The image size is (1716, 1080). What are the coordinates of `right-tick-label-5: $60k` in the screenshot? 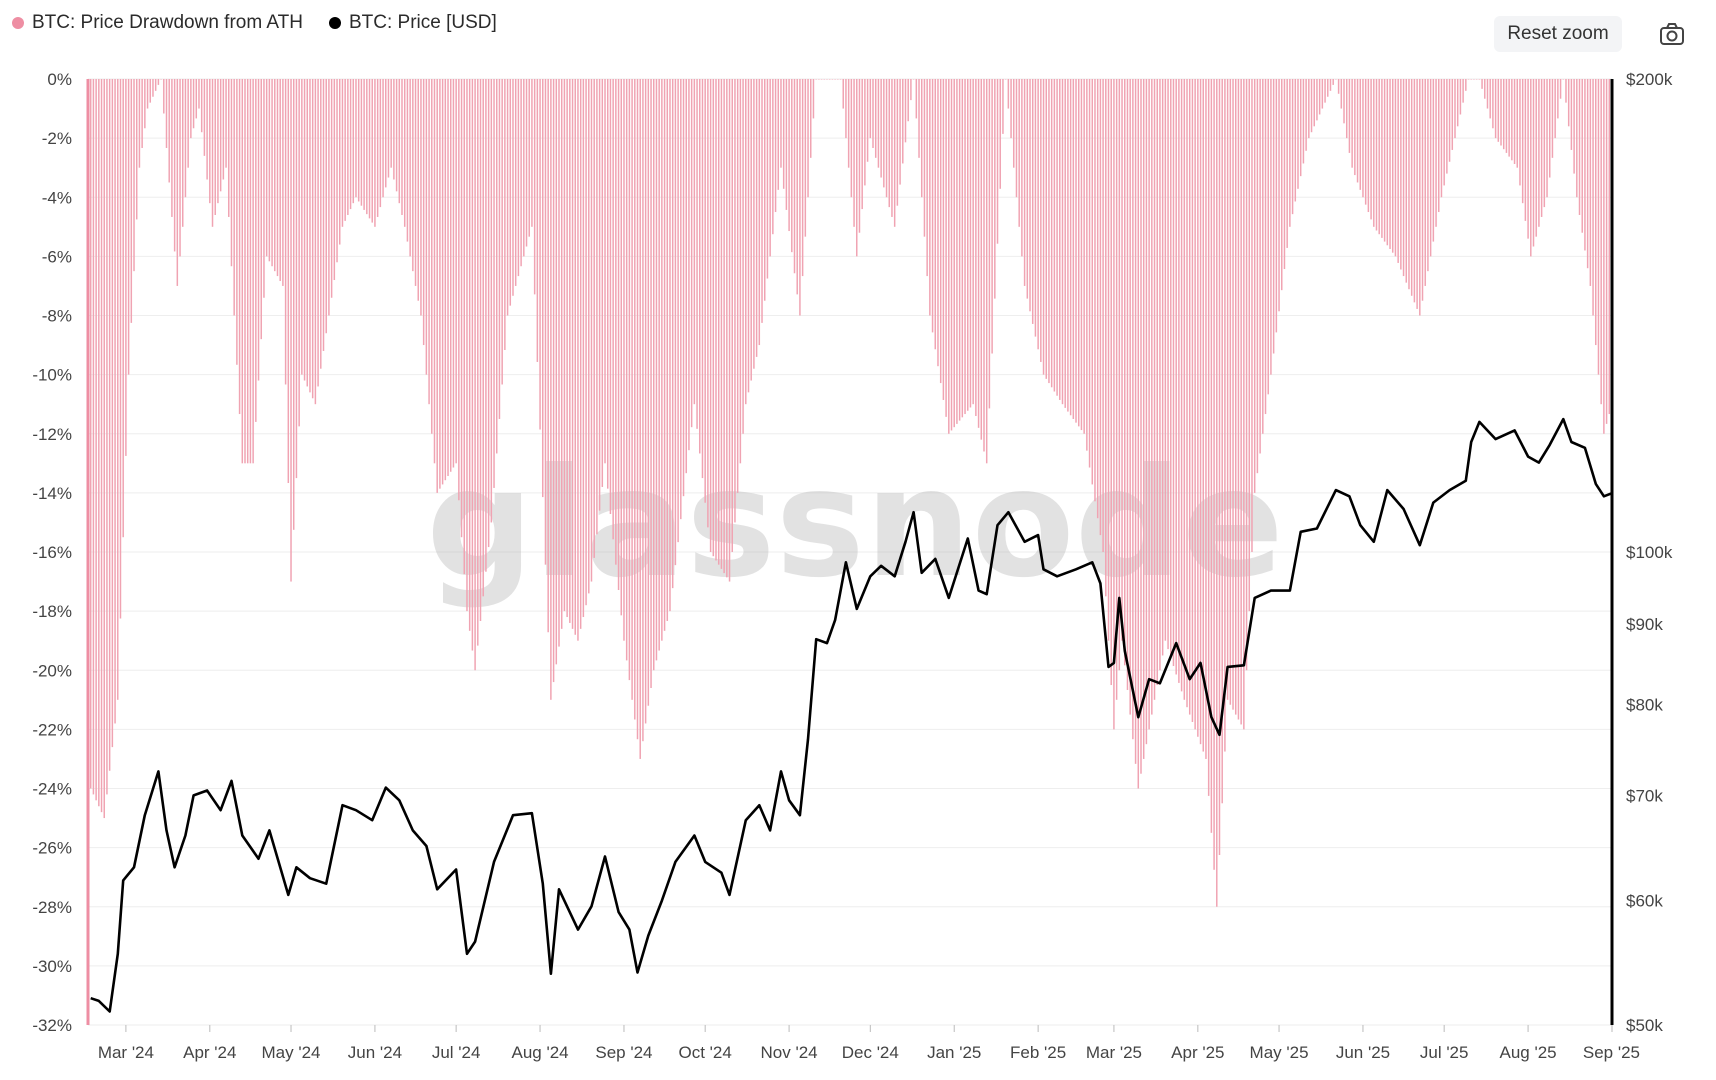 It's located at (1644, 901).